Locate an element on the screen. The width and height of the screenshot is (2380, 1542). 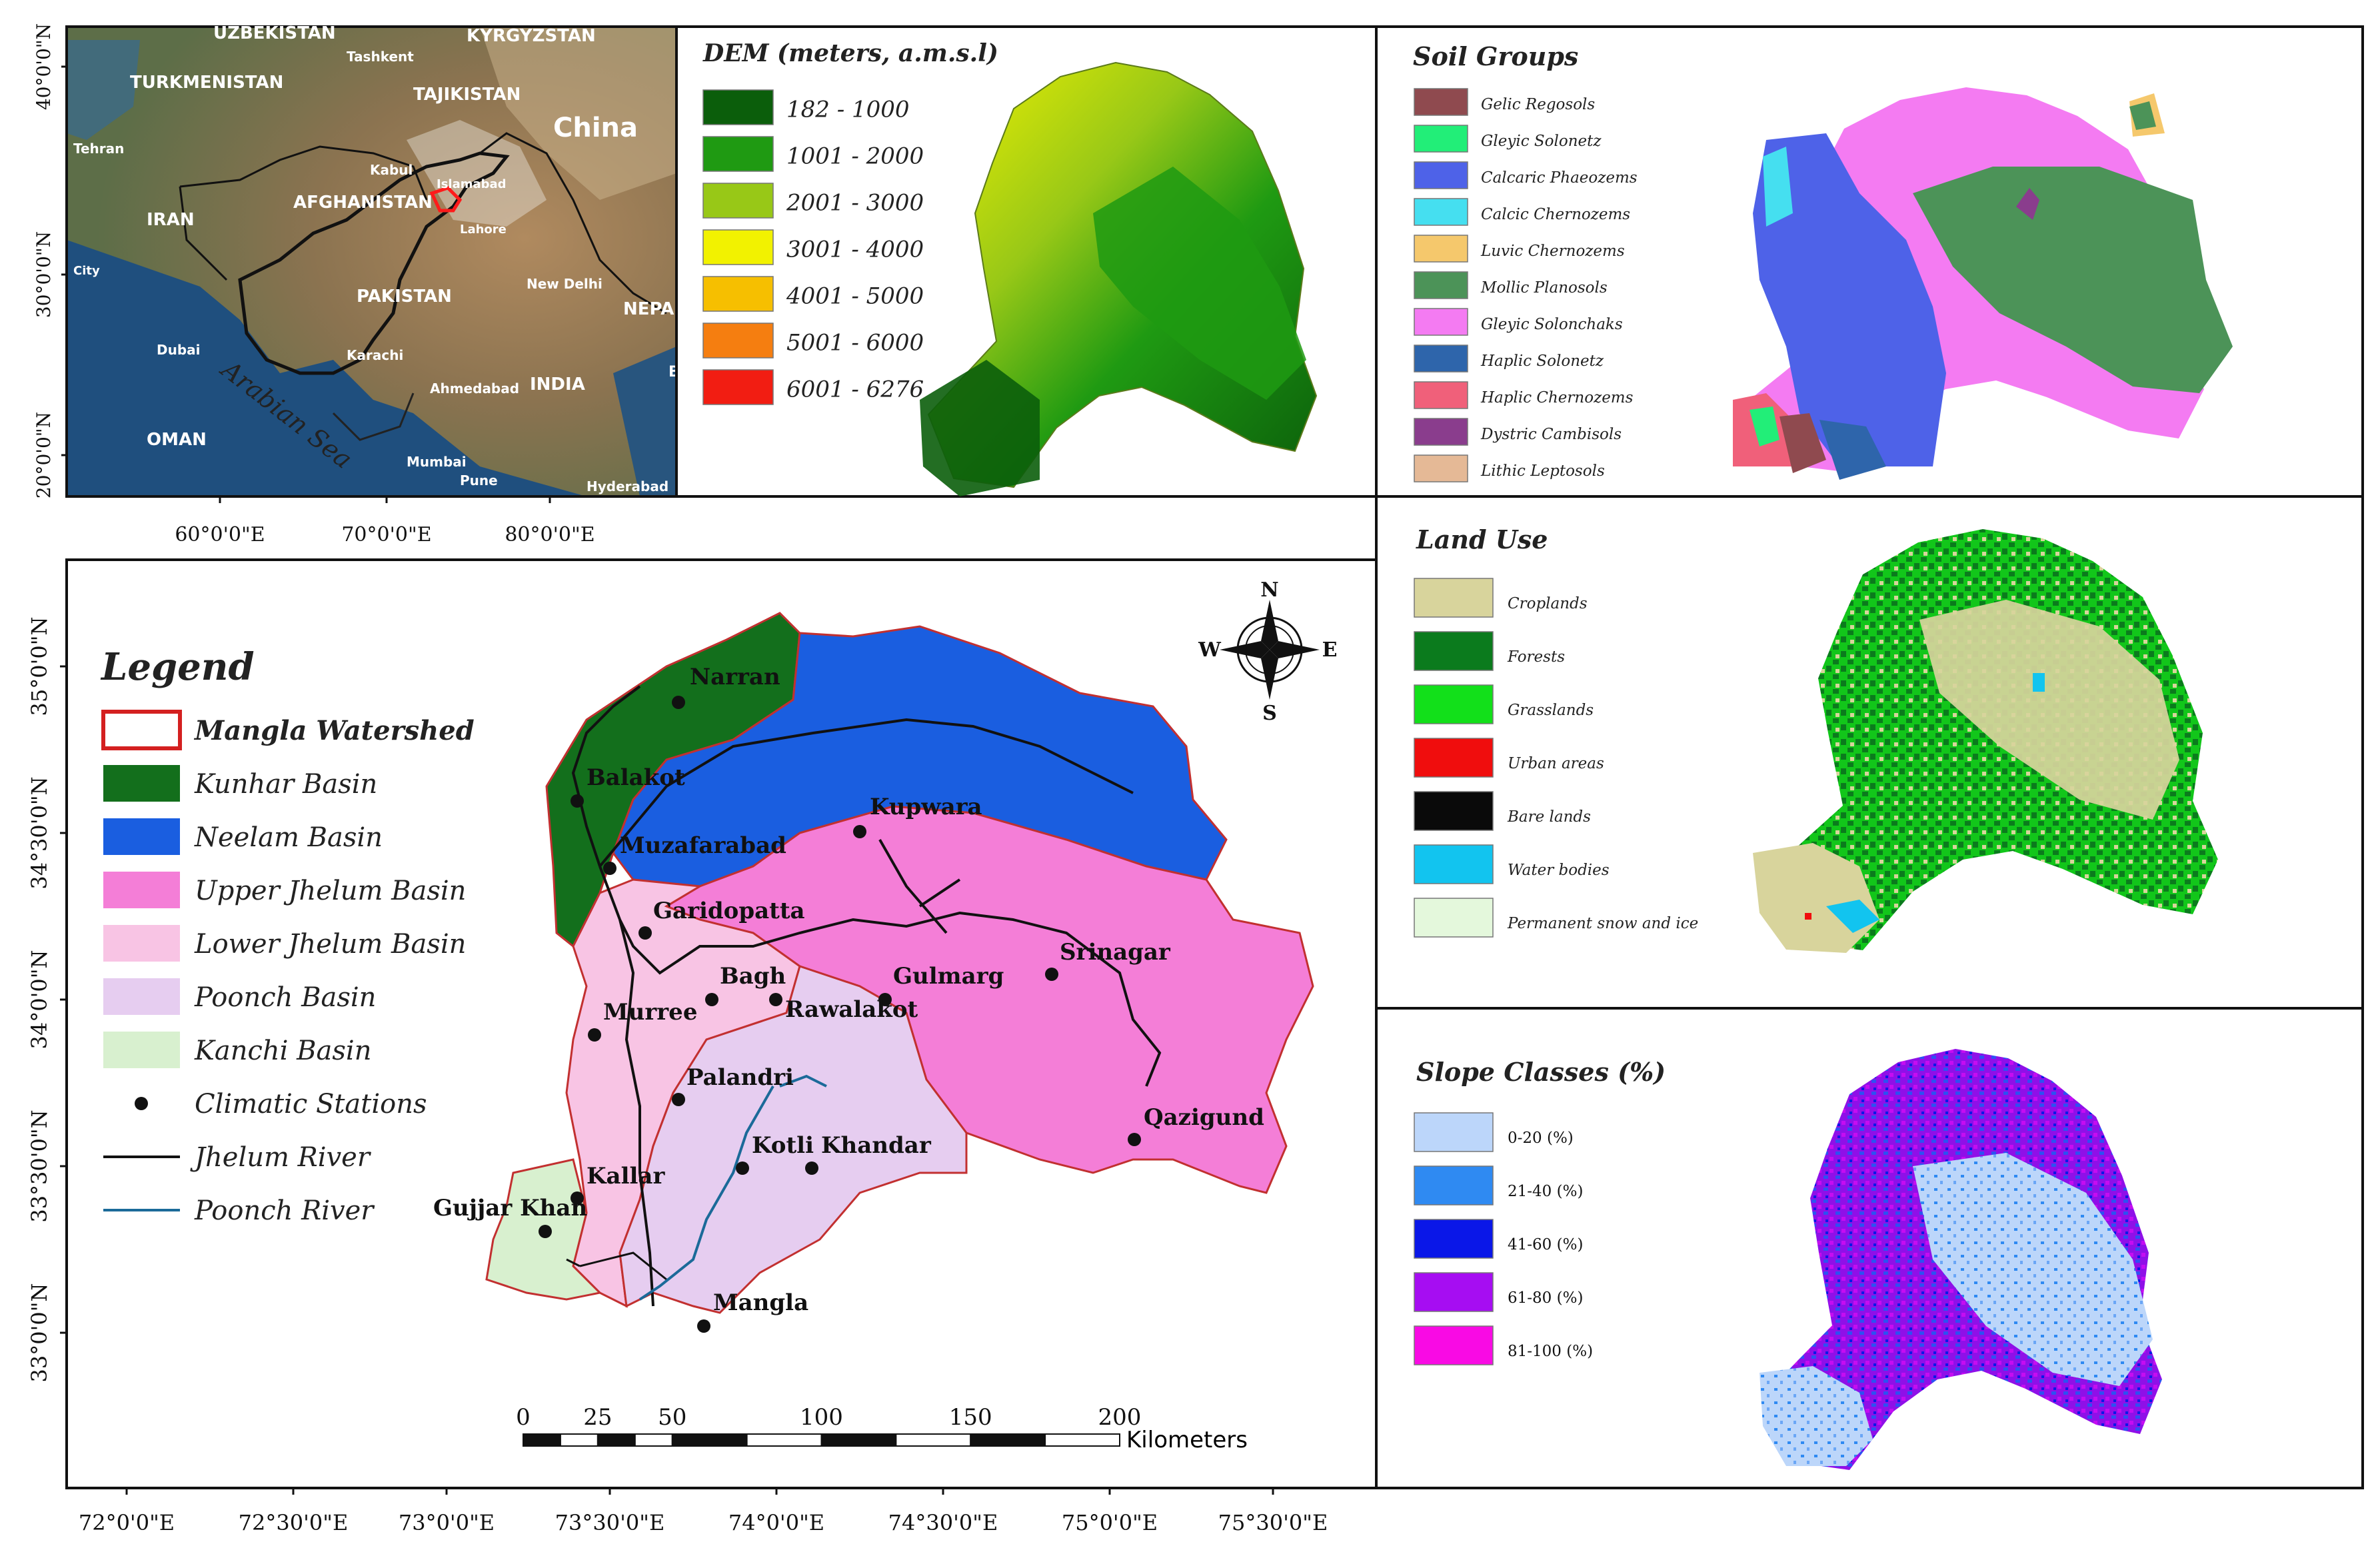
station-label-gujjar-khan: Gujjar Khan is located at coordinates (510, 1208).